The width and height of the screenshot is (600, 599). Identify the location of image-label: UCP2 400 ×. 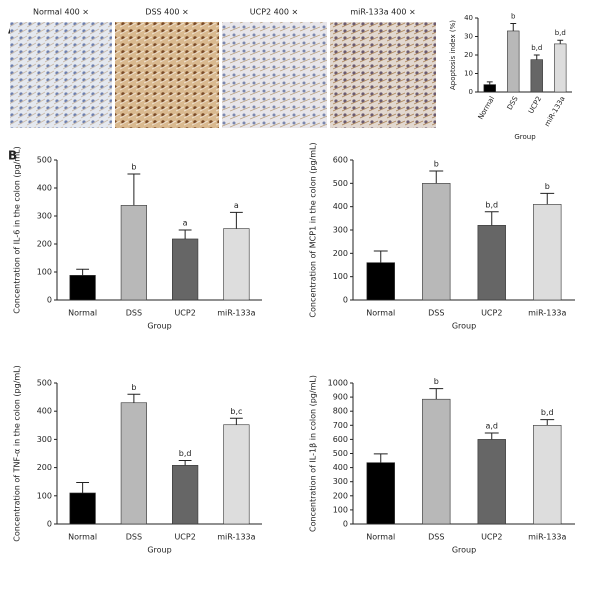
(274, 12).